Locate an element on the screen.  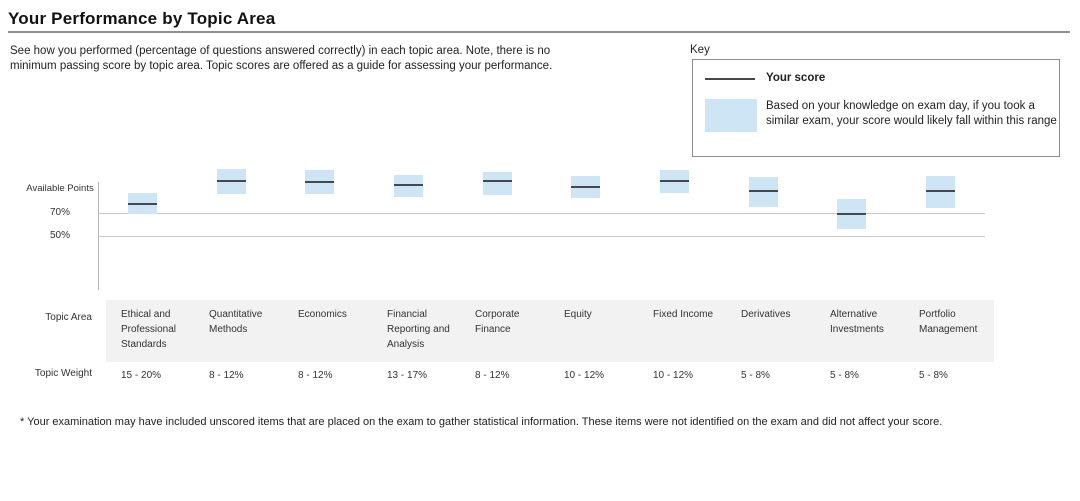
row-label-topic-area: Topic Area is located at coordinates (68, 317).